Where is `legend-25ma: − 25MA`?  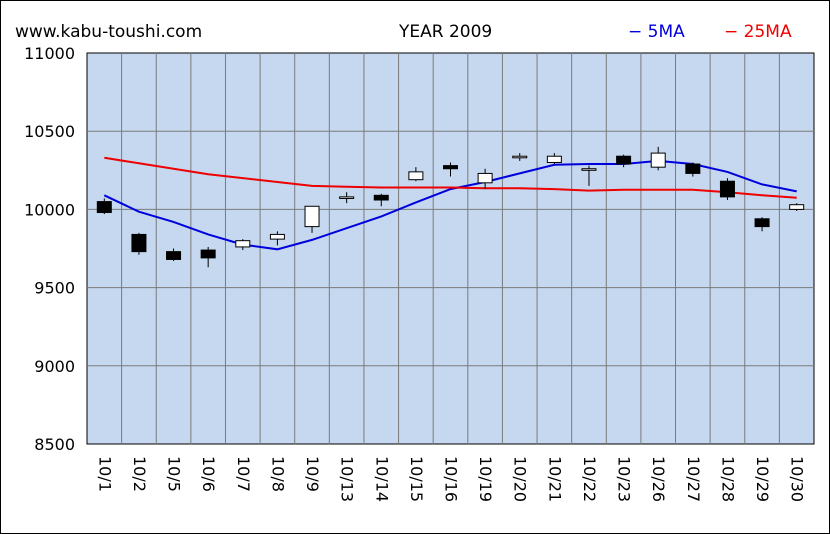 legend-25ma: − 25MA is located at coordinates (758, 32).